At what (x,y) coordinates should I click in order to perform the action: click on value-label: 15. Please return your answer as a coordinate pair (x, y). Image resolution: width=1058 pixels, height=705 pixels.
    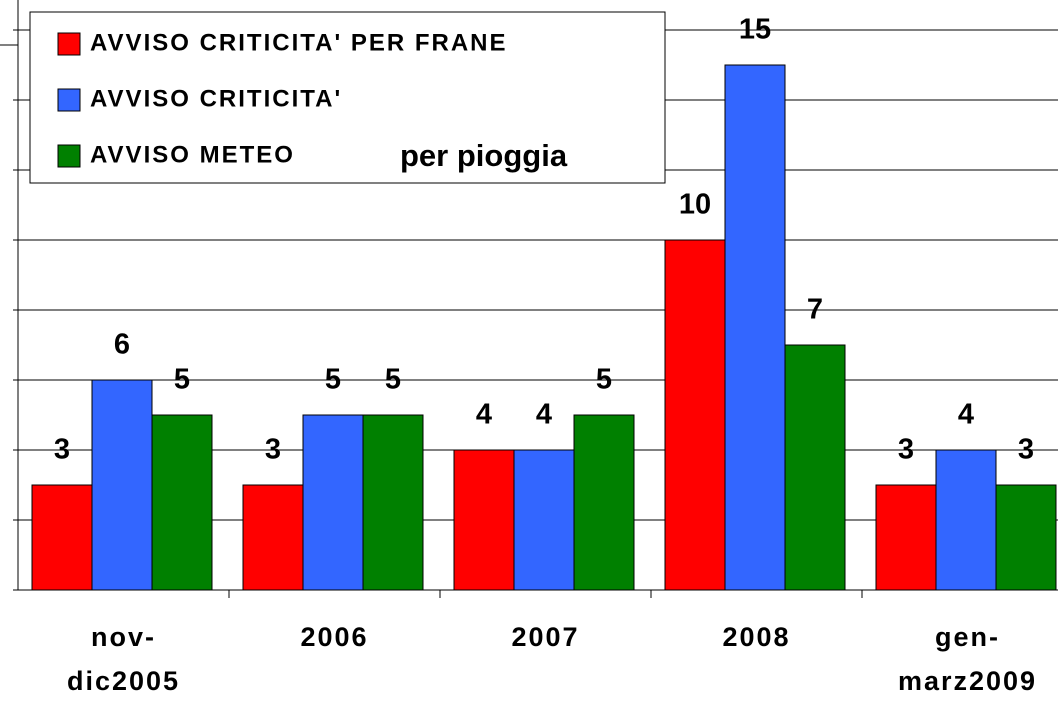
    Looking at the image, I should click on (755, 30).